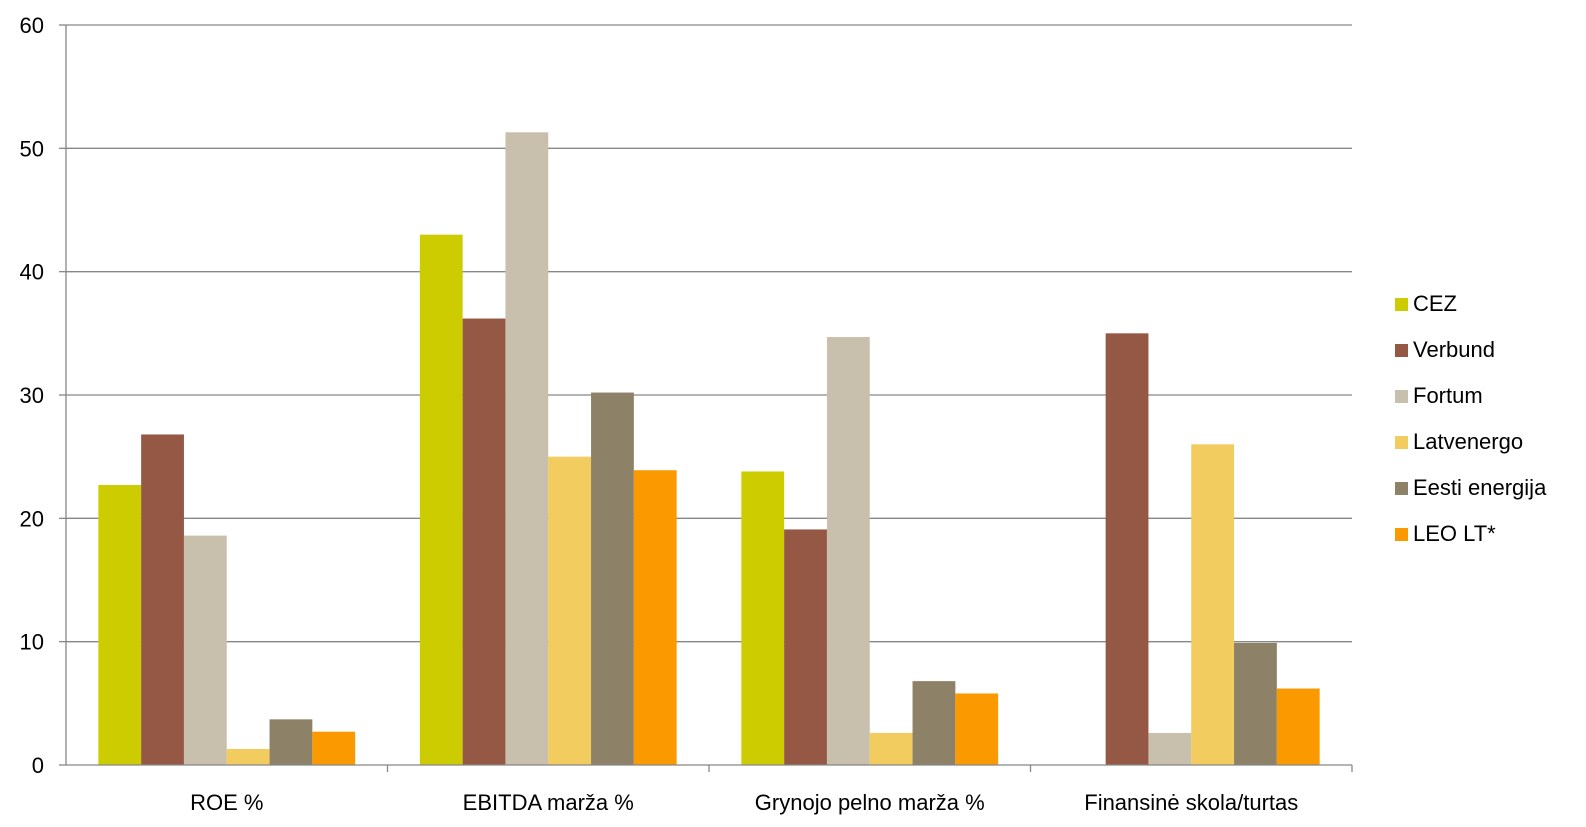 The height and width of the screenshot is (827, 1586). What do you see at coordinates (162, 599) in the screenshot?
I see `bar-verbund-roe` at bounding box center [162, 599].